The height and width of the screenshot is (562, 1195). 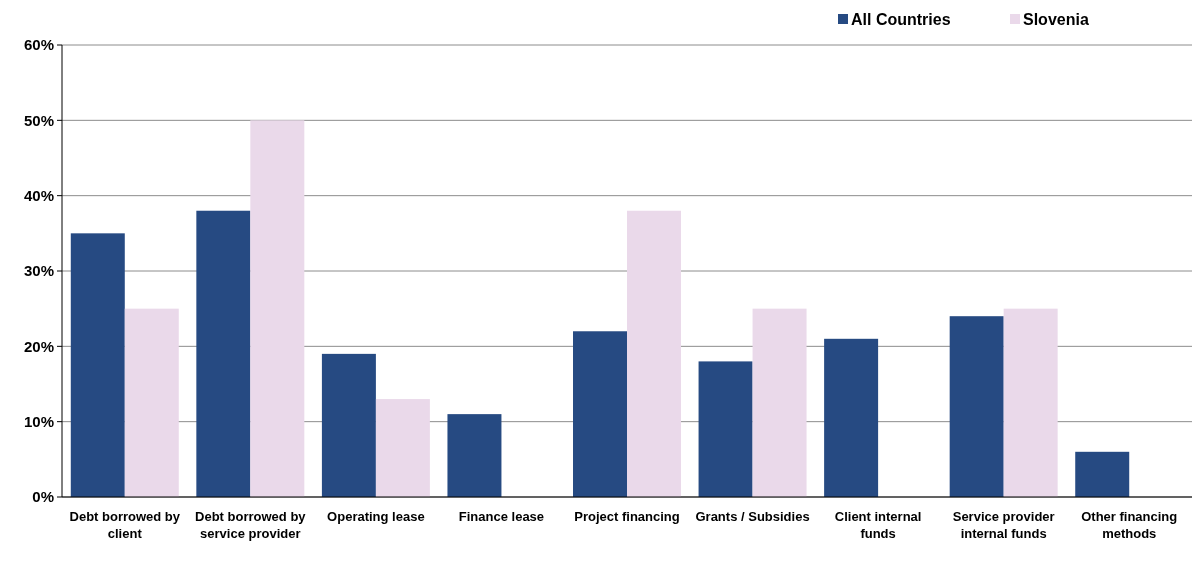 What do you see at coordinates (38, 271) in the screenshot?
I see `y-tick-label: 30%` at bounding box center [38, 271].